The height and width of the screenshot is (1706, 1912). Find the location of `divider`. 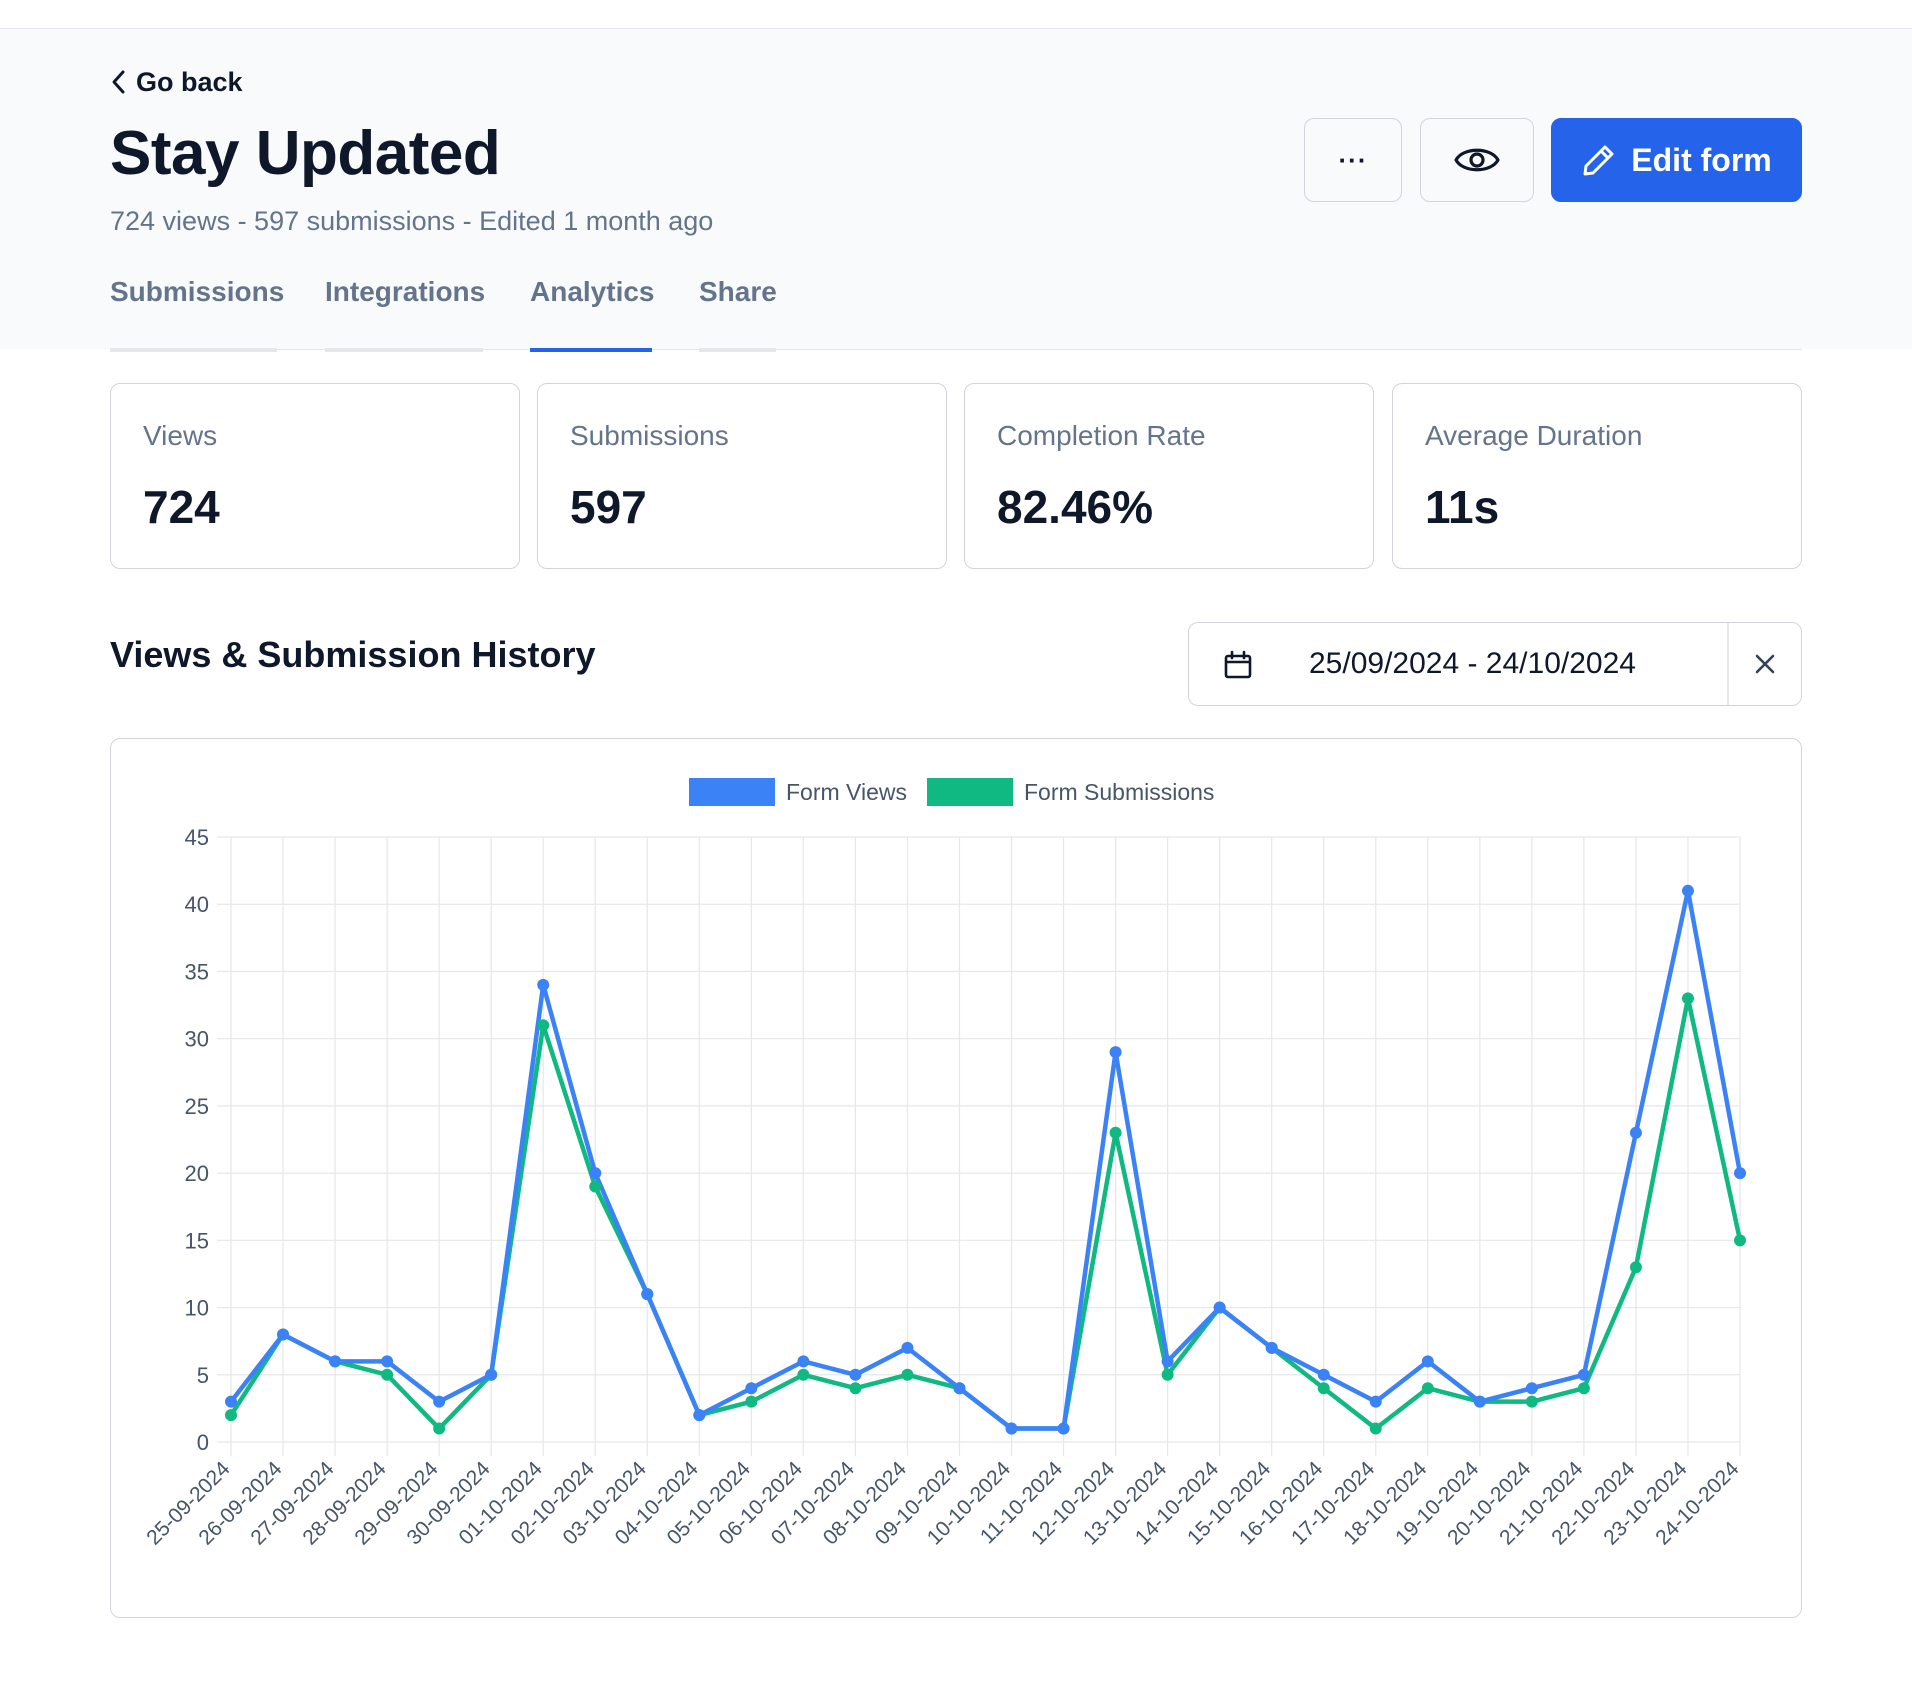

divider is located at coordinates (1728, 664).